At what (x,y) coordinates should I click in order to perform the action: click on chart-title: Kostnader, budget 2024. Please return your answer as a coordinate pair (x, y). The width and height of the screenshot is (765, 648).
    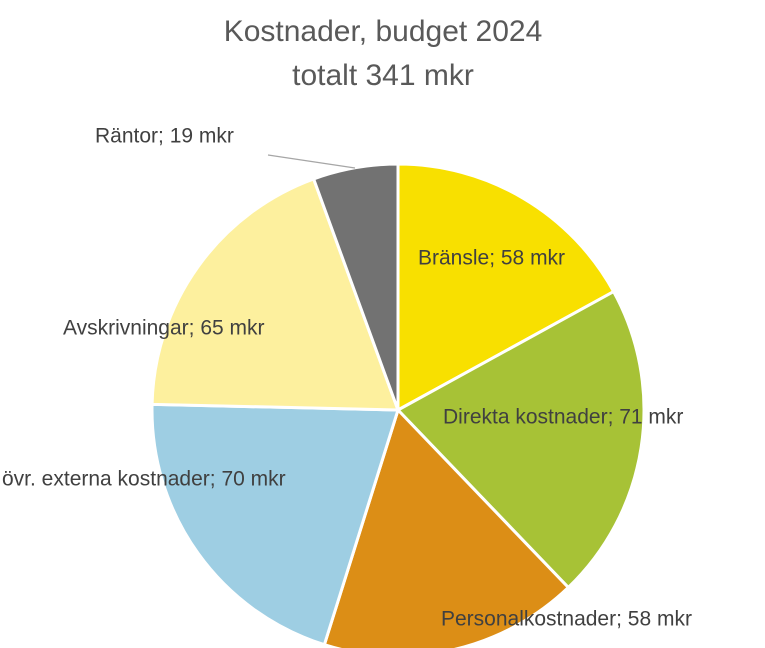
    Looking at the image, I should click on (383, 31).